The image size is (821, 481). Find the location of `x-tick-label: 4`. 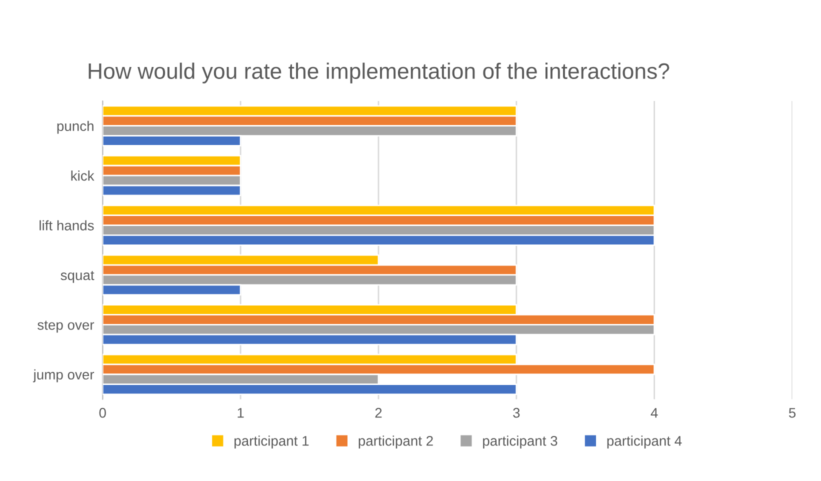

x-tick-label: 4 is located at coordinates (654, 413).